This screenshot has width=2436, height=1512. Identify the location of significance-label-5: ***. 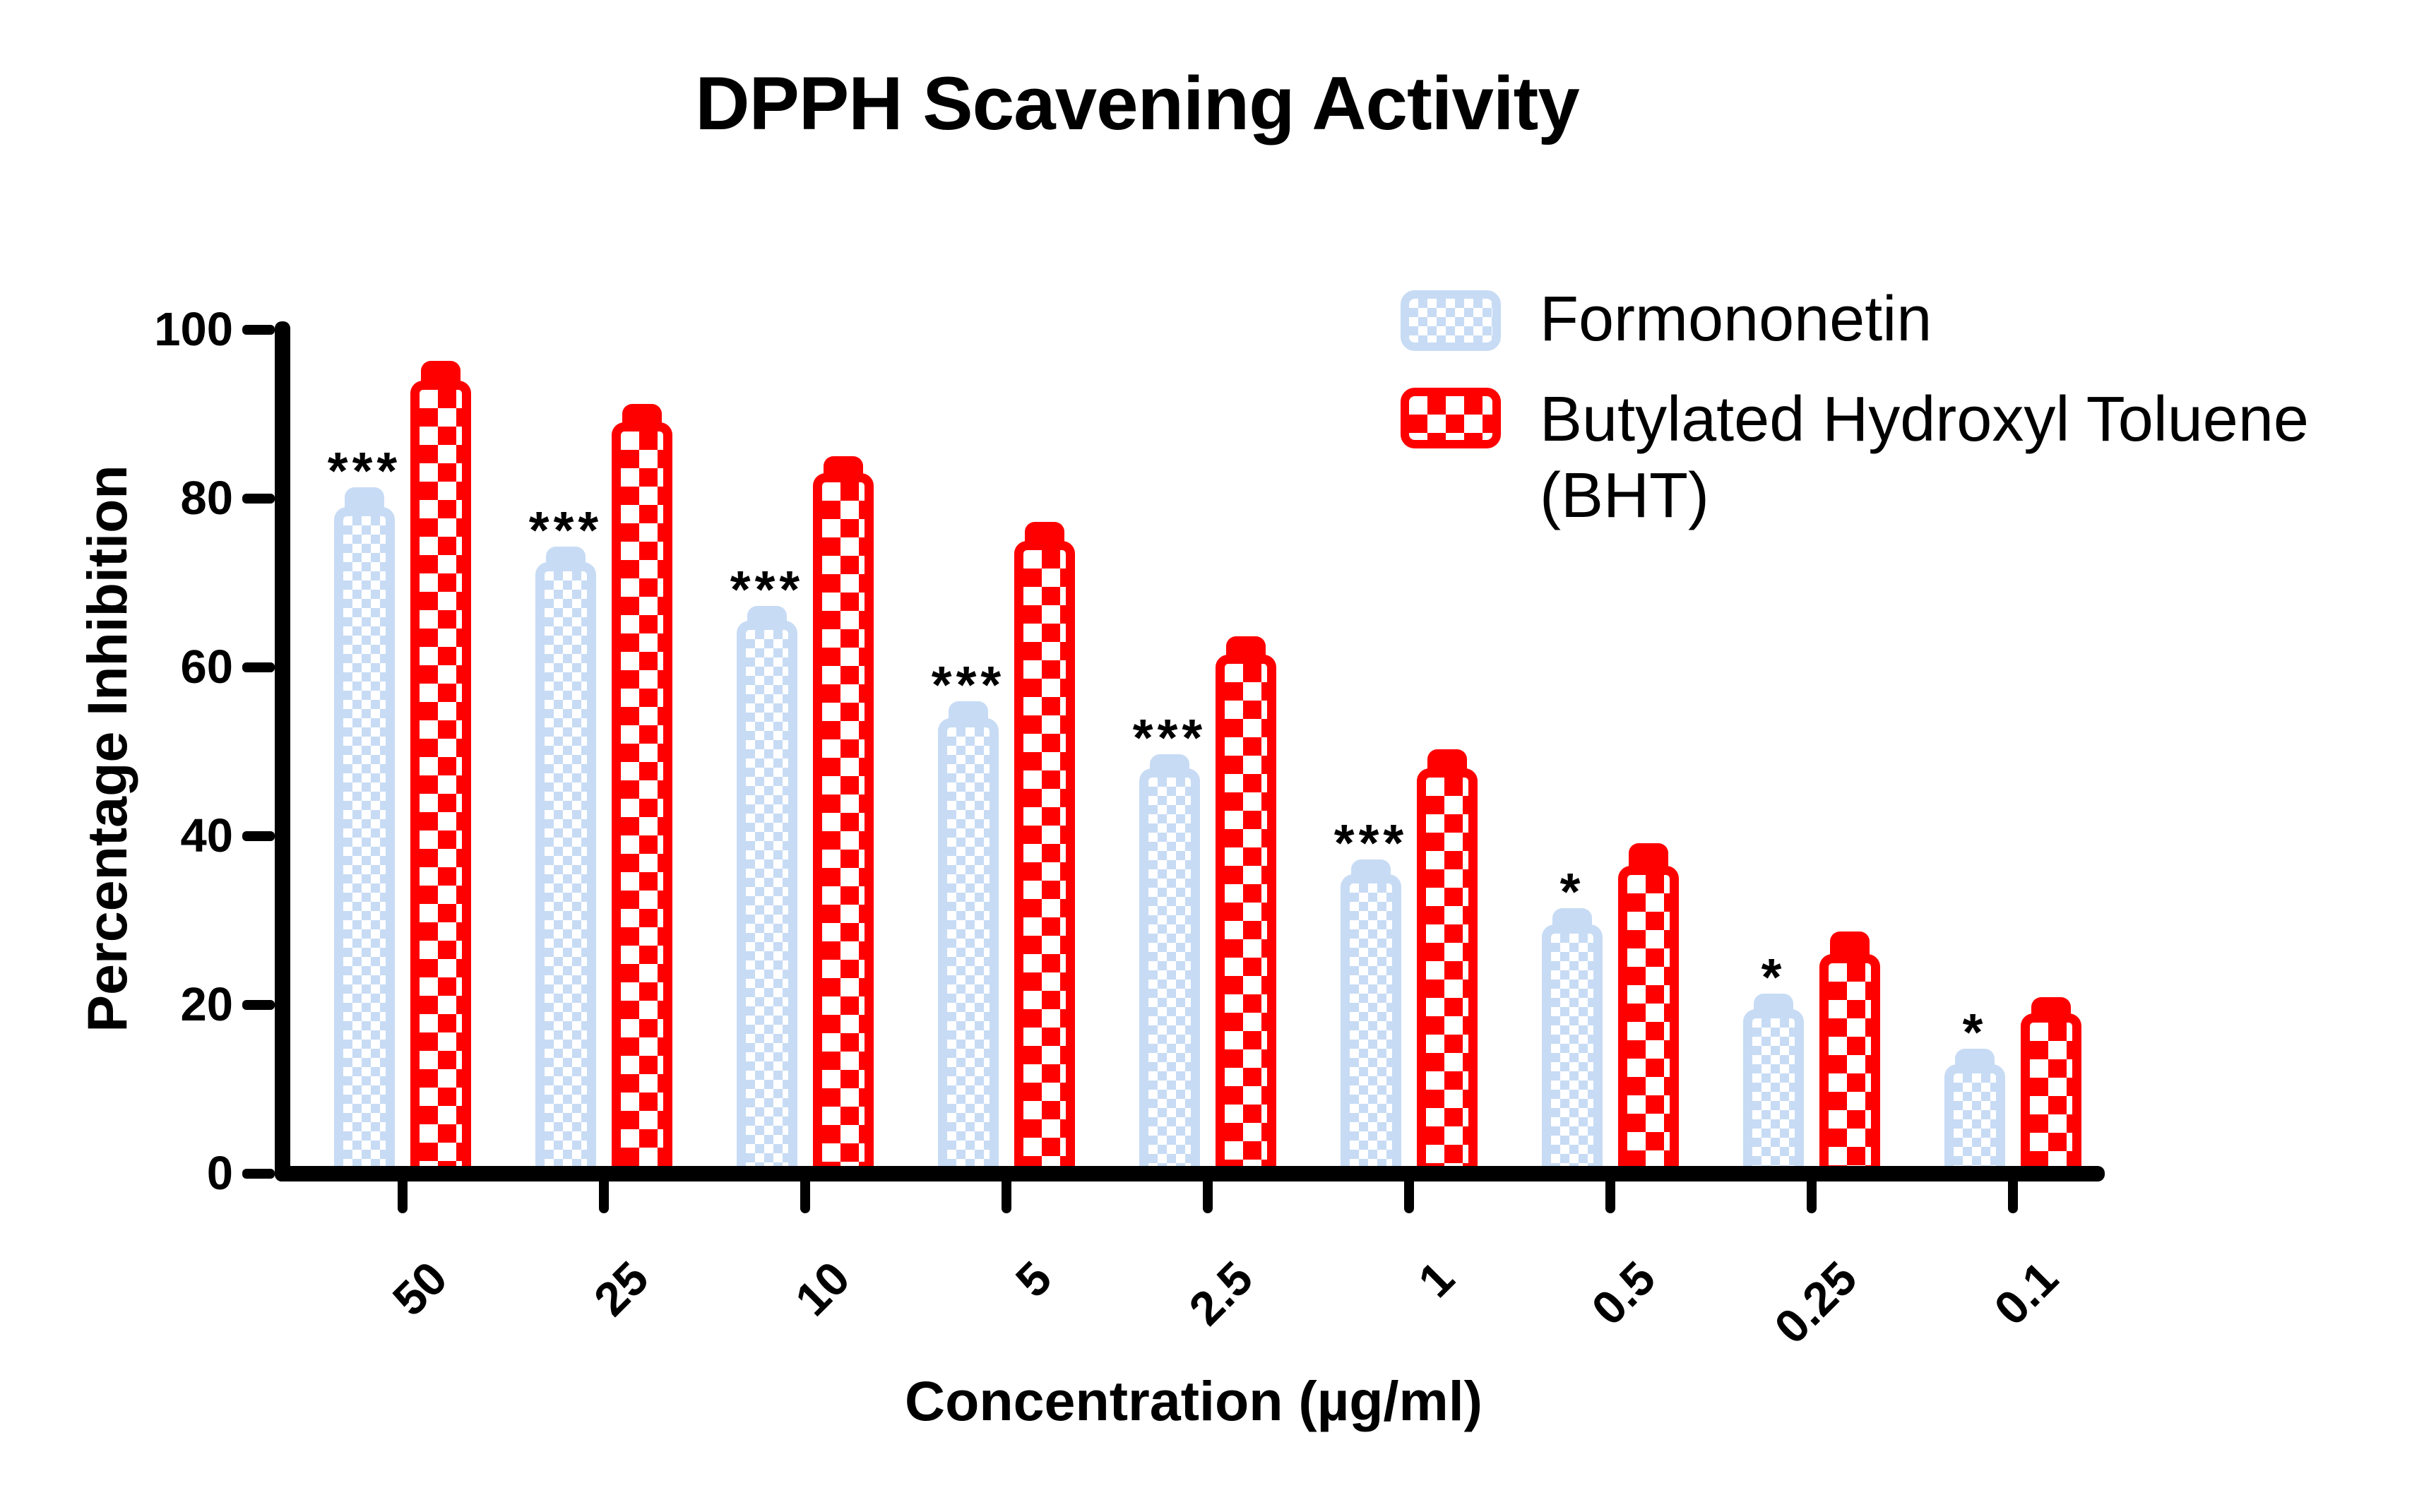
(968, 684).